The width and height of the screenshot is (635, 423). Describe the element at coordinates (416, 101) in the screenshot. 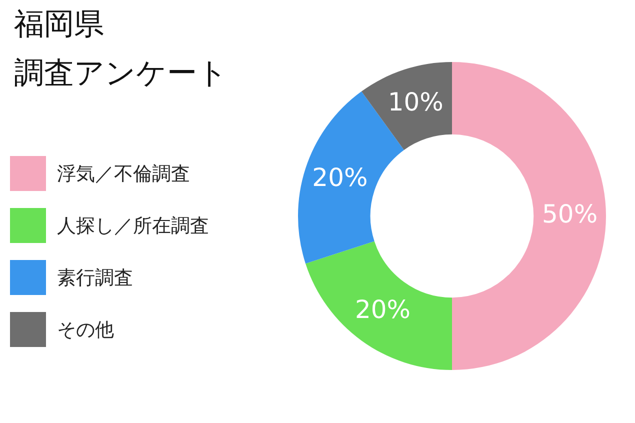

I see `data-label: 10%` at that location.